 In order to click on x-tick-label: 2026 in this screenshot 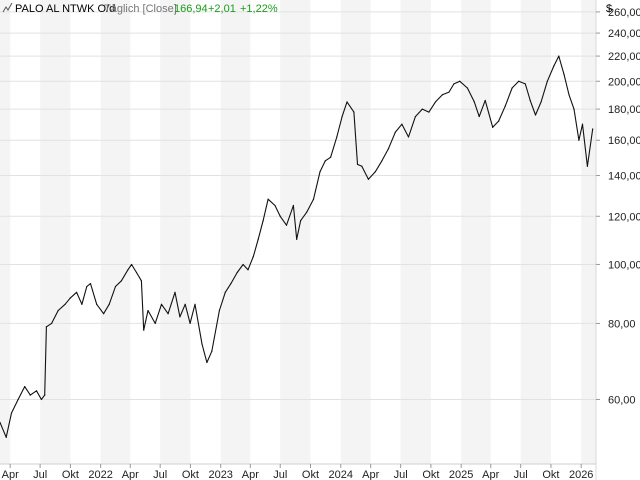, I will do `click(581, 474)`.